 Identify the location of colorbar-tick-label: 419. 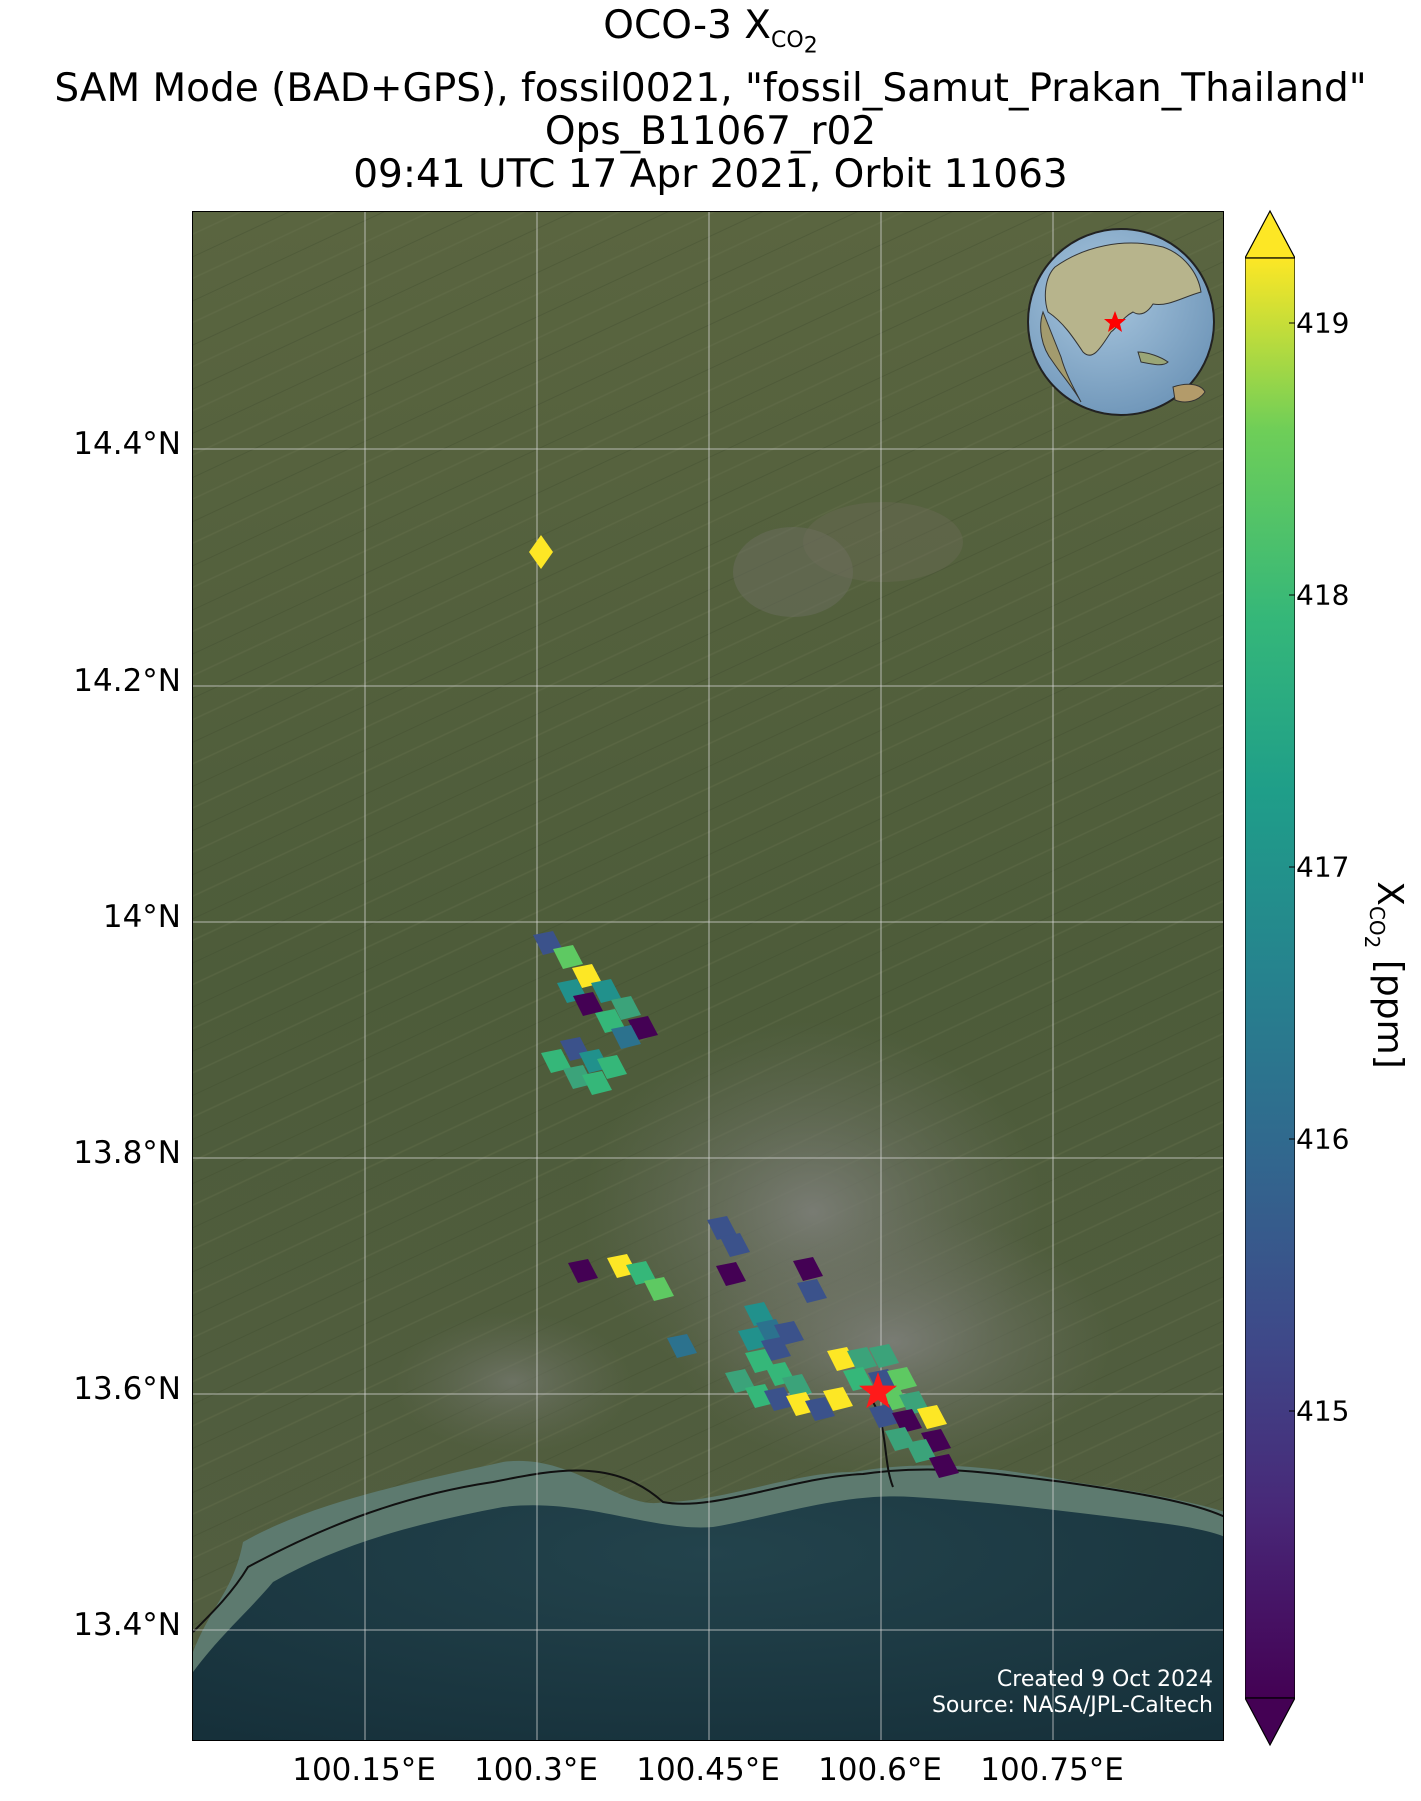
(1323, 323).